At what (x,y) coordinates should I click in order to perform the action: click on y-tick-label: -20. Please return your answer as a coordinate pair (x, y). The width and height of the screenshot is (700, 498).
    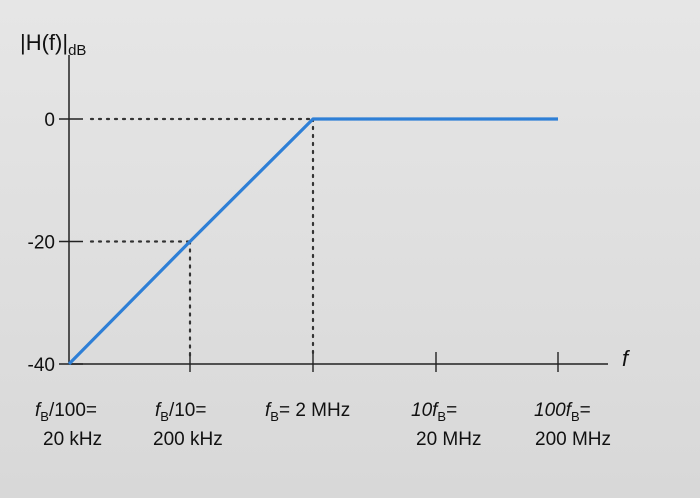
    Looking at the image, I should click on (41, 243).